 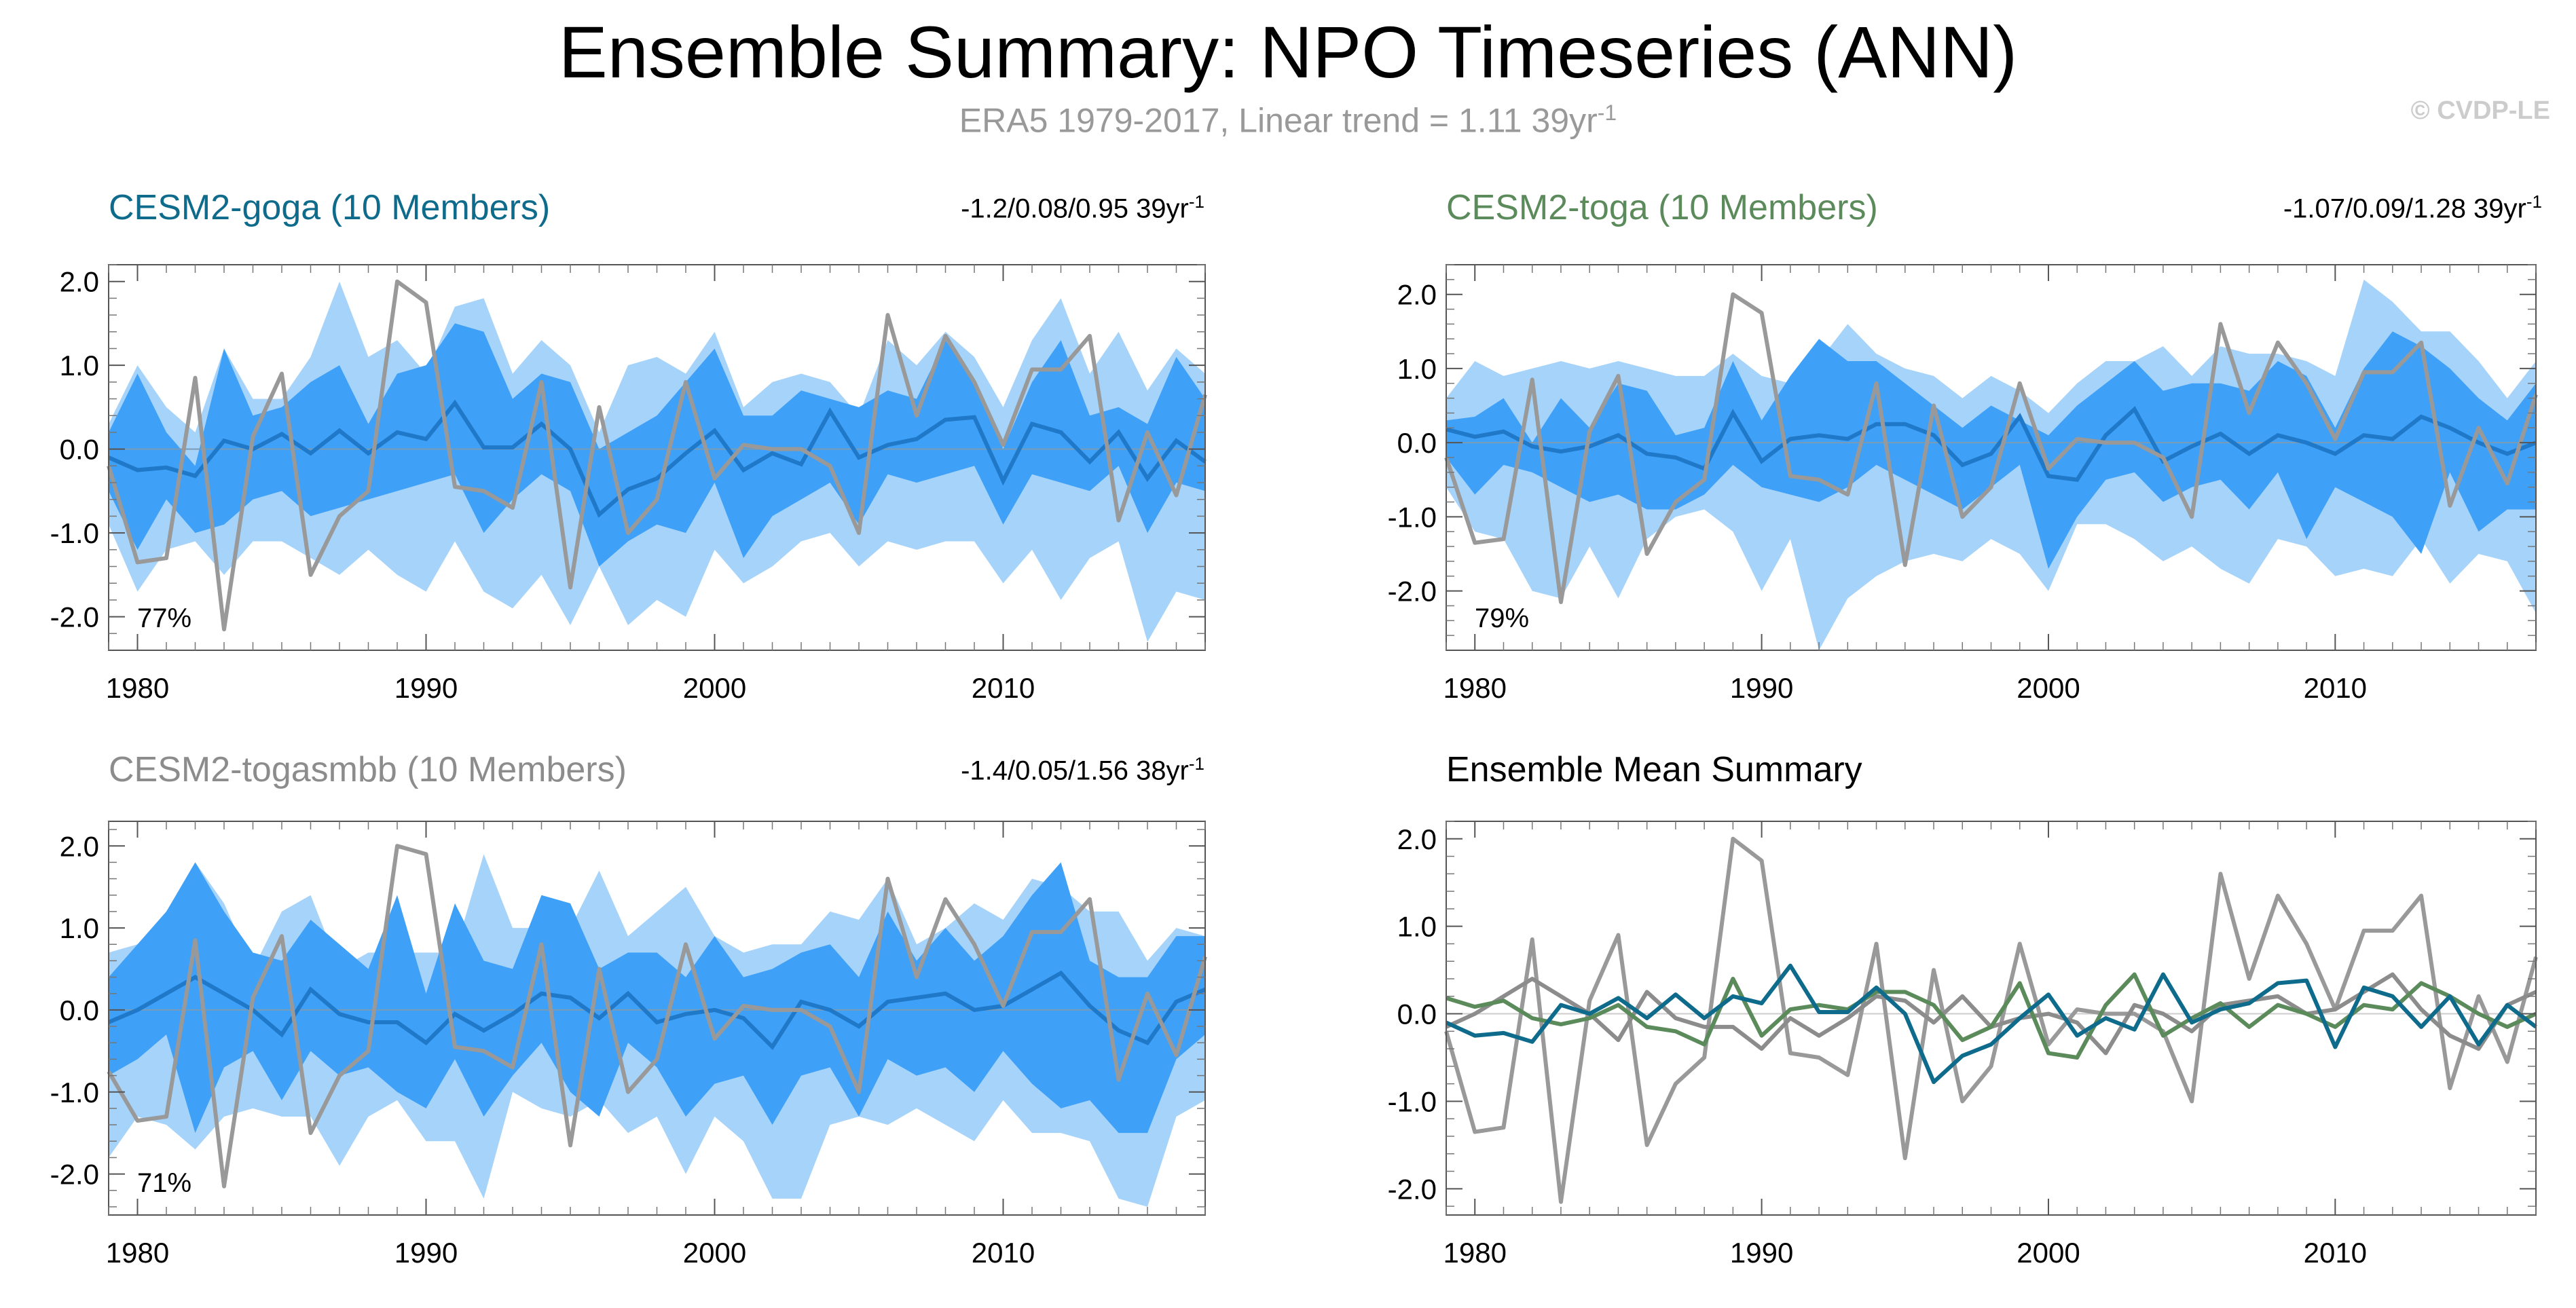 I want to click on panel-stats-goga: -1.2/0.08/0.95 39yr-1, so click(x=1082, y=207).